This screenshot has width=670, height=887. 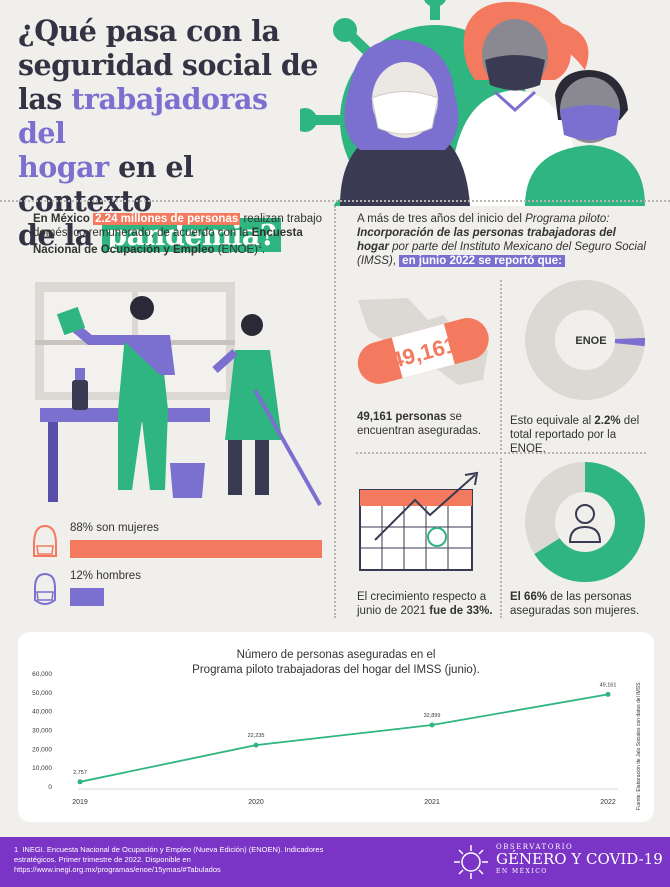 What do you see at coordinates (168, 65) in the screenshot?
I see `title-line-2: seguridad social de` at bounding box center [168, 65].